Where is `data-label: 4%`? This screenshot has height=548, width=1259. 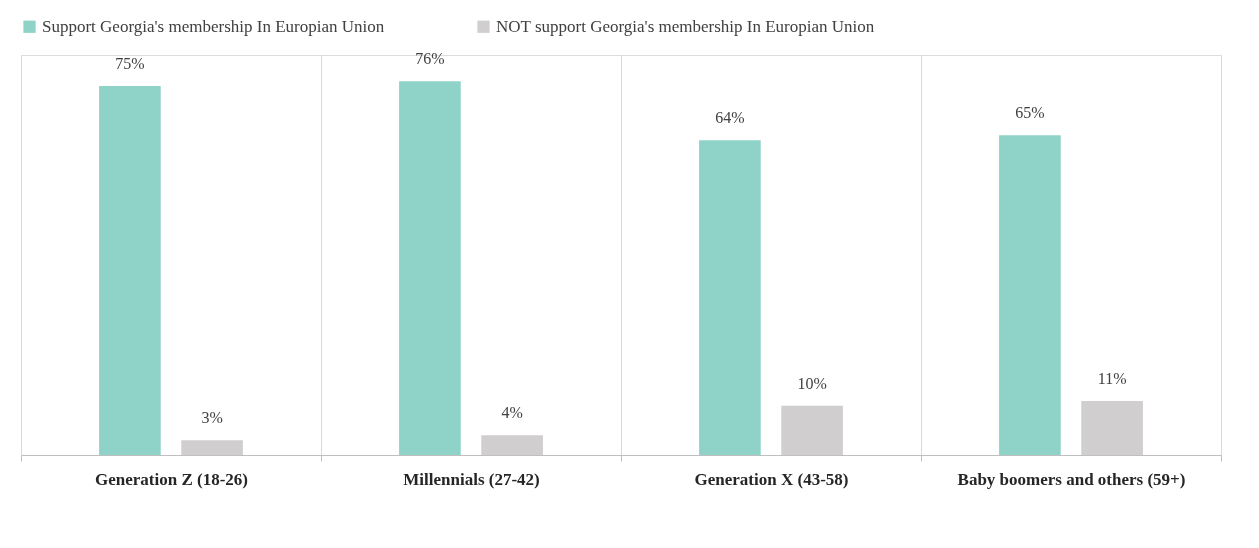
data-label: 4% is located at coordinates (512, 413).